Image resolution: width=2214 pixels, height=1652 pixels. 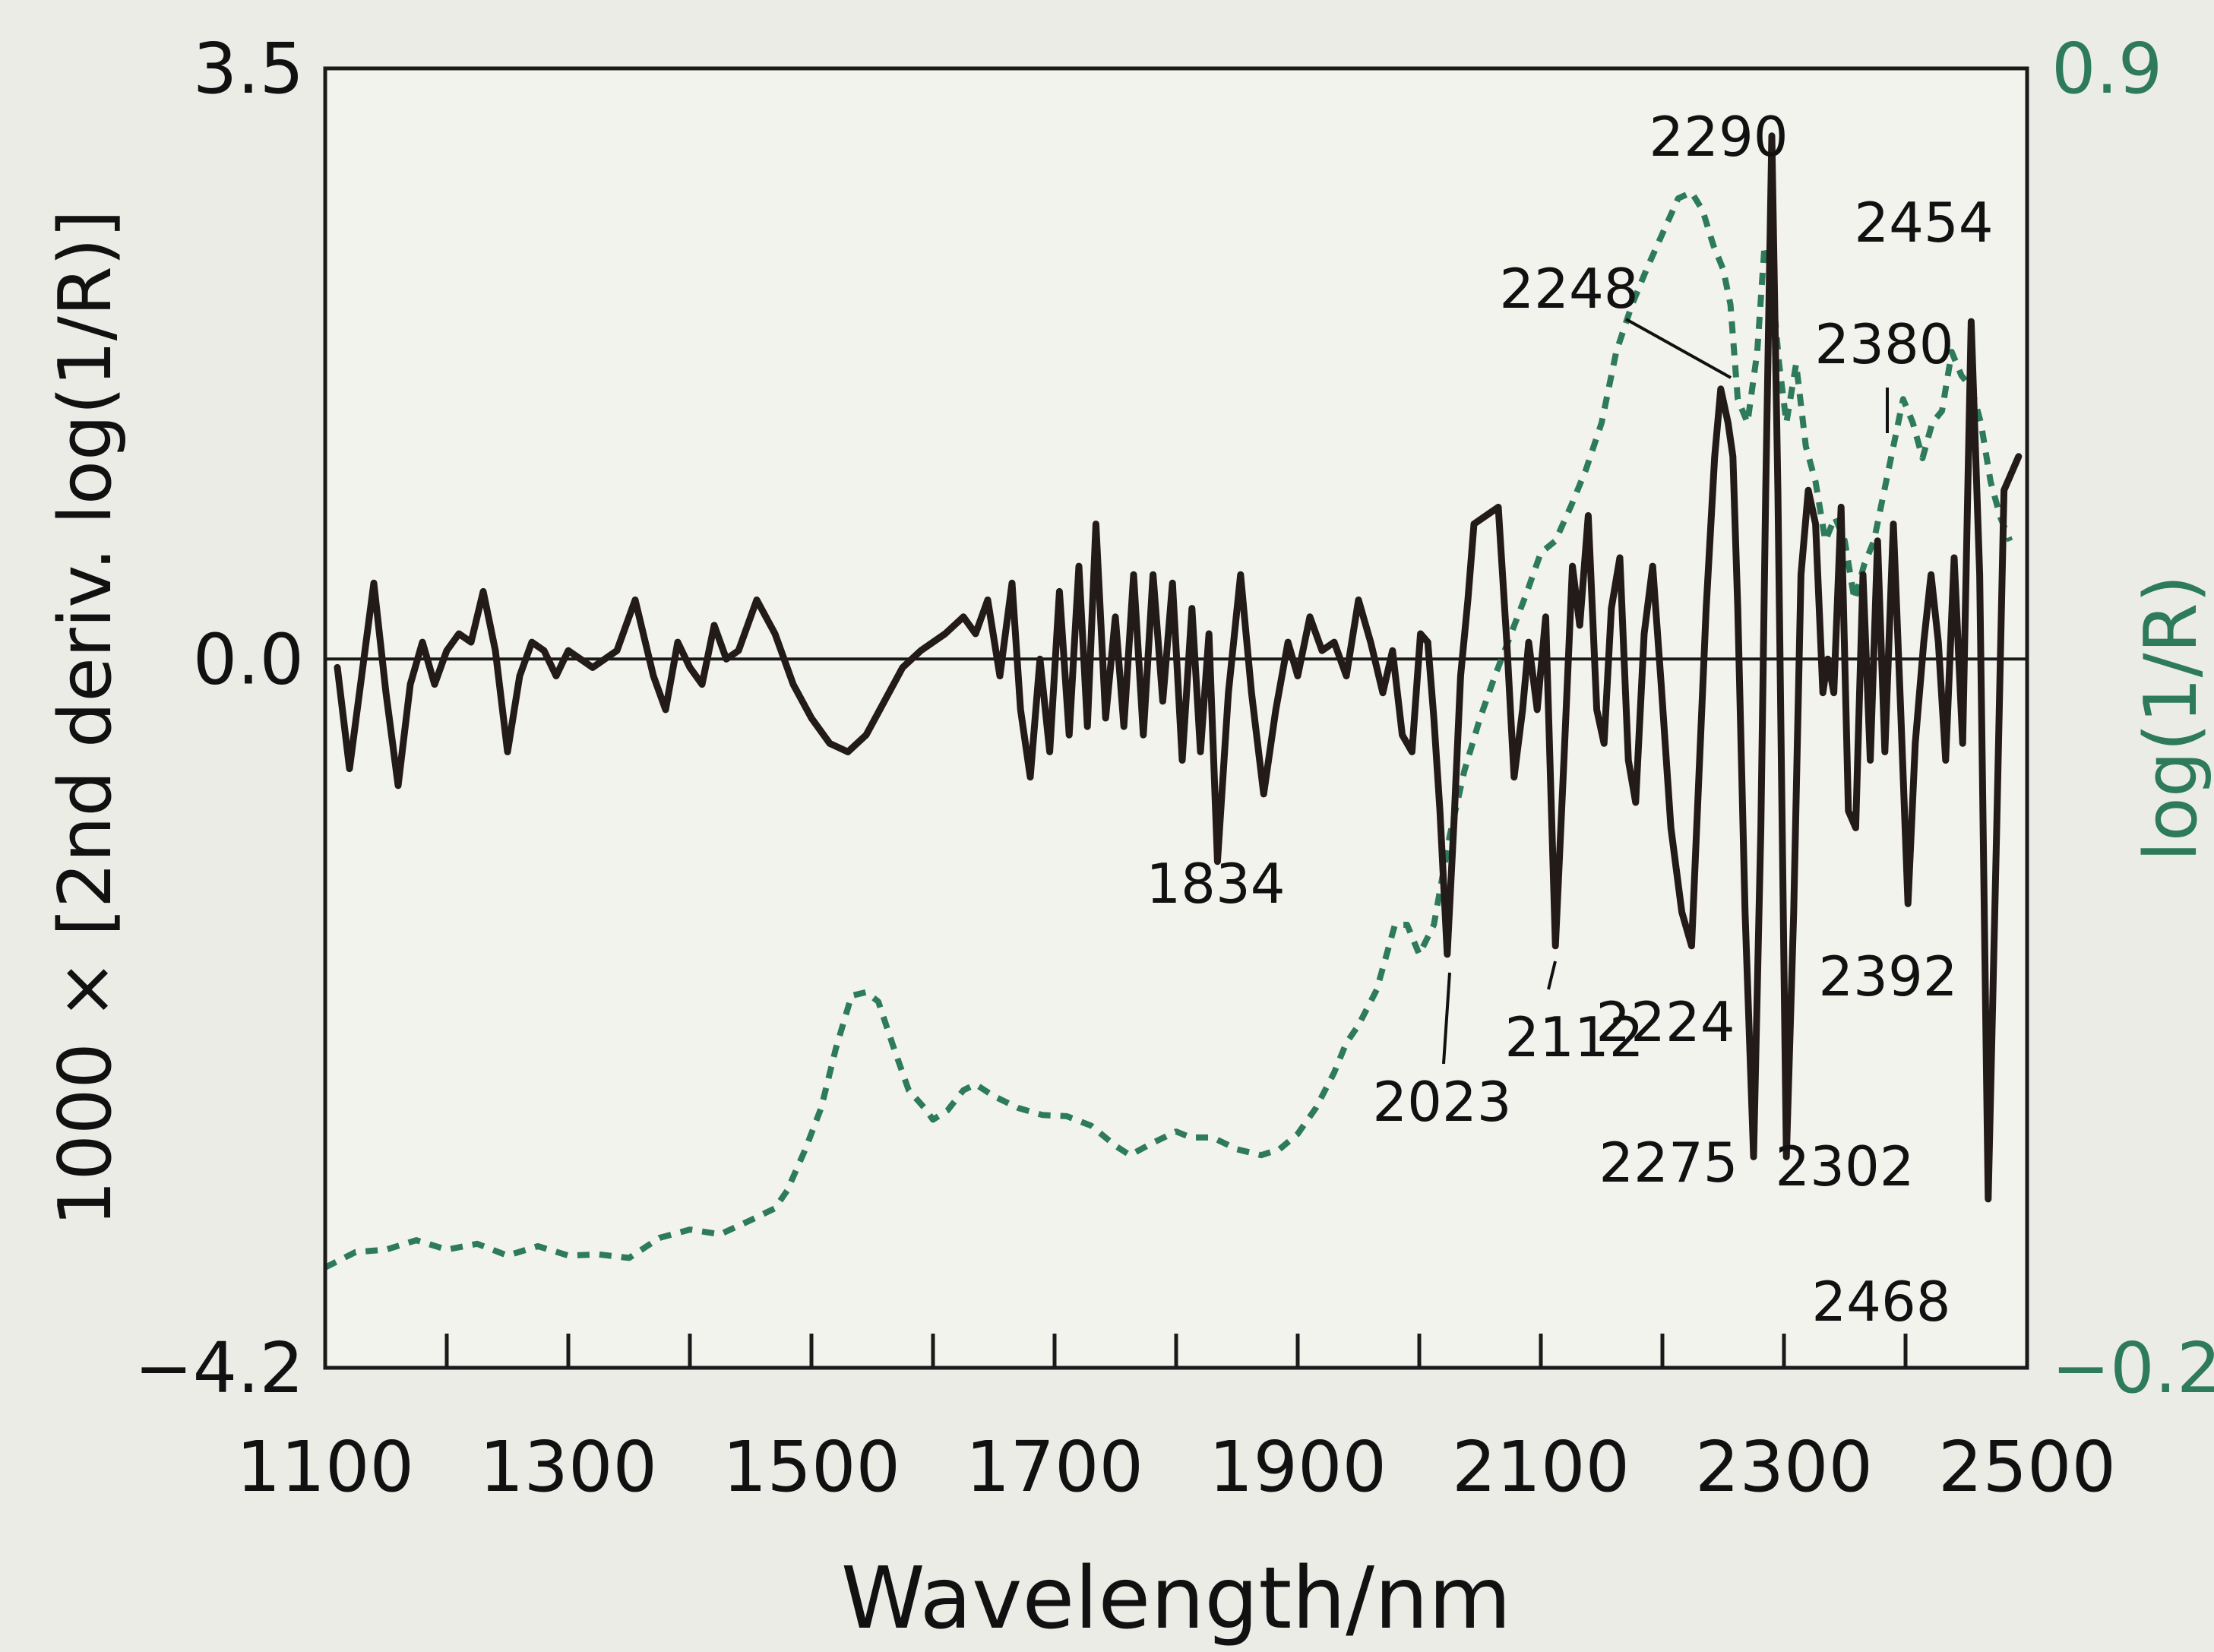 What do you see at coordinates (1718, 137) in the screenshot?
I see `peak-label: 2290` at bounding box center [1718, 137].